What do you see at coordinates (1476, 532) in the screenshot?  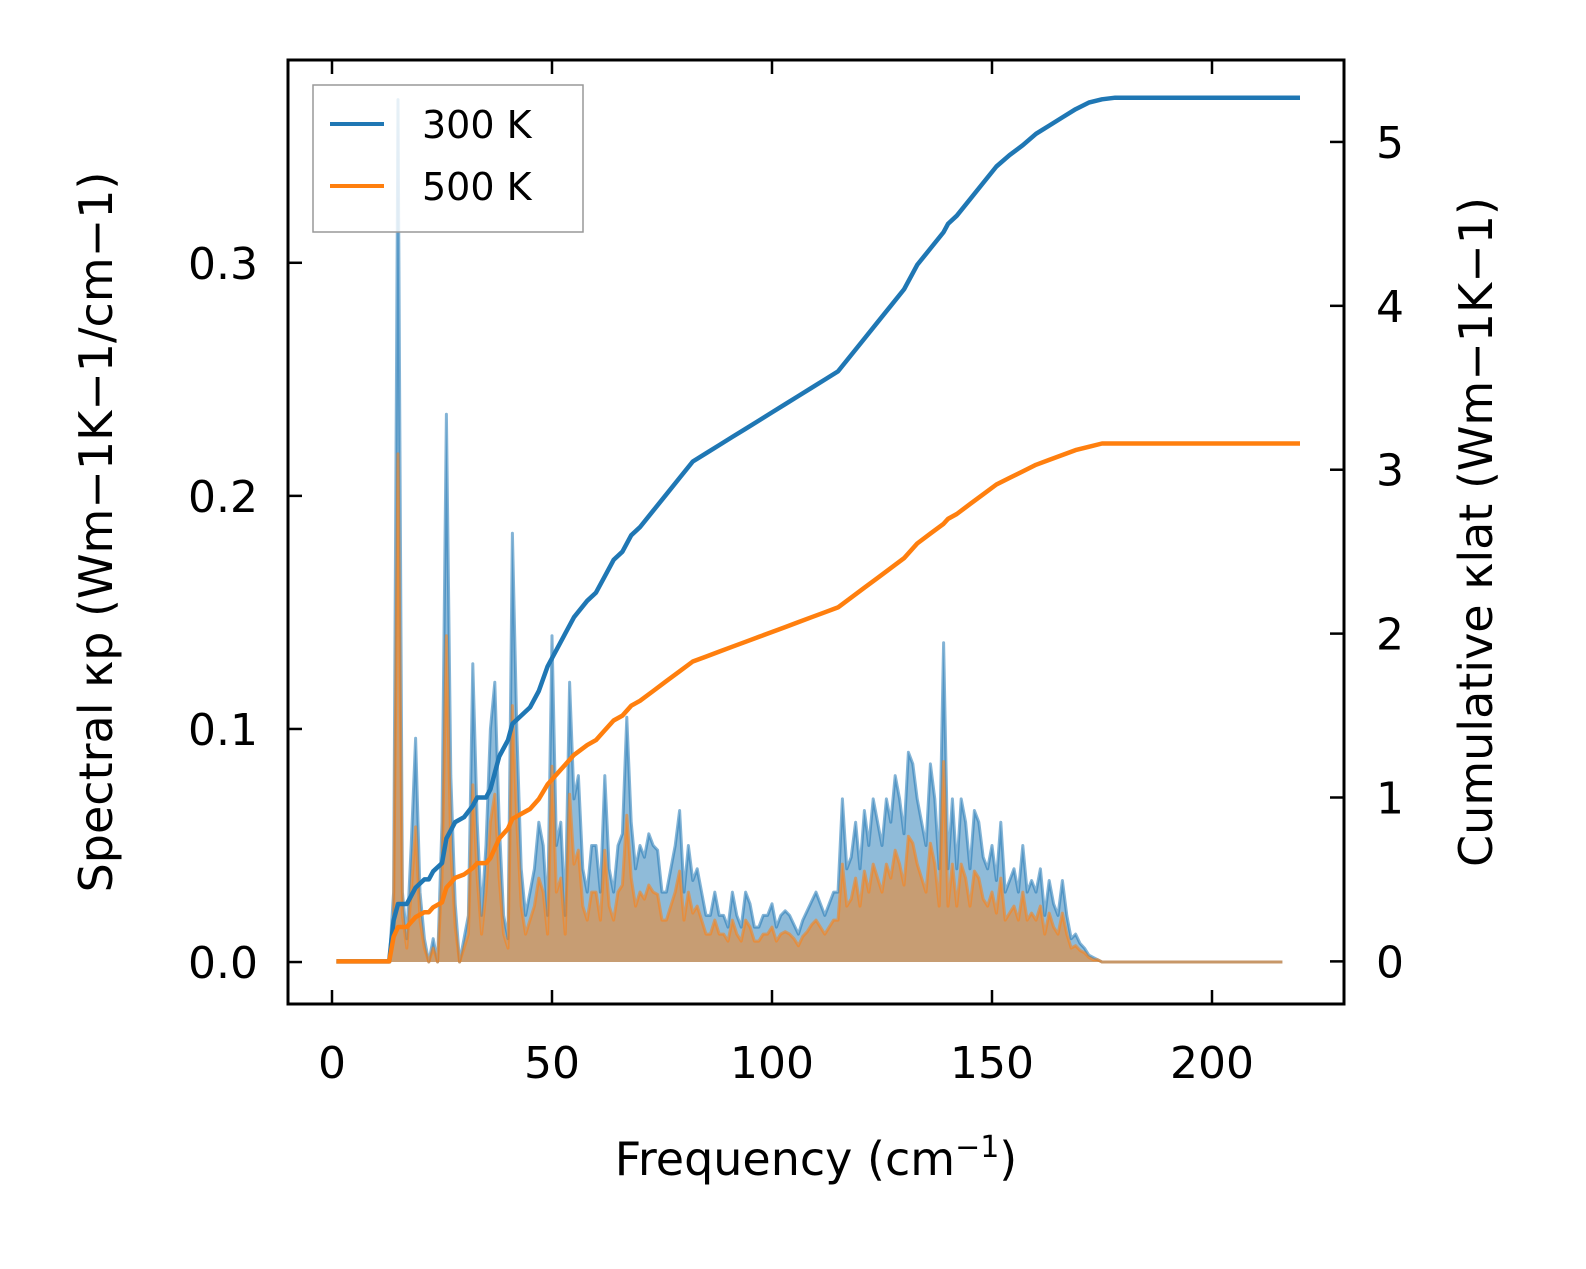 I see `y-right-axis-label: Cumulative κlat (Wm−1K−1)` at bounding box center [1476, 532].